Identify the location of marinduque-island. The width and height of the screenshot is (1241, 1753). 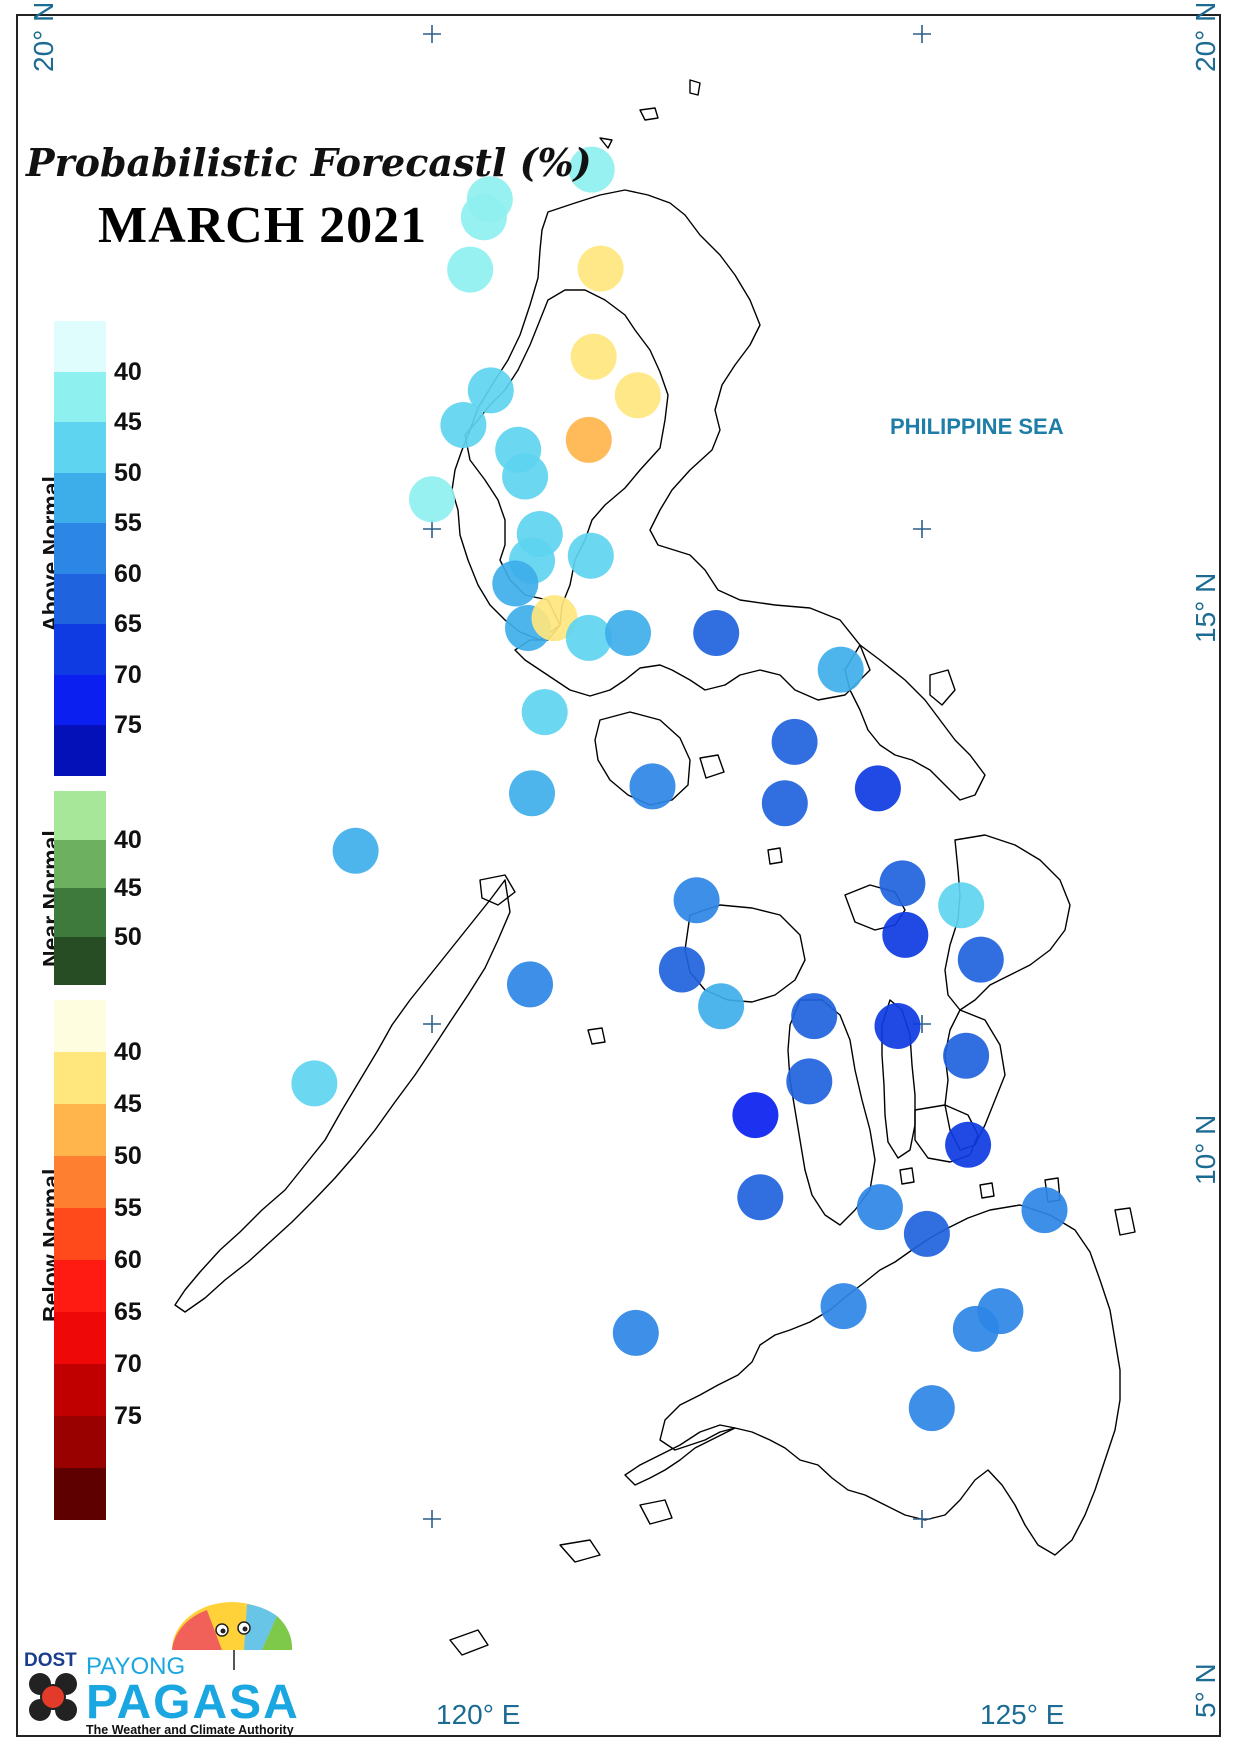
(712, 766).